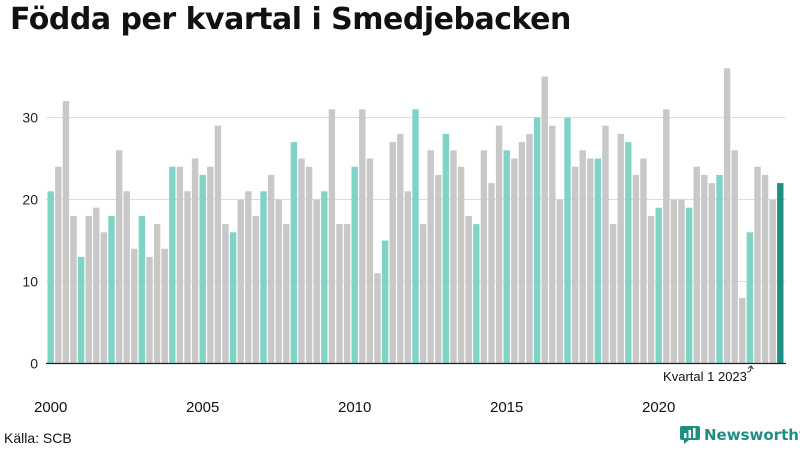 The image size is (800, 450). Describe the element at coordinates (30, 241) in the screenshot. I see `y-axis-ticks: 0 10 20 30` at that location.